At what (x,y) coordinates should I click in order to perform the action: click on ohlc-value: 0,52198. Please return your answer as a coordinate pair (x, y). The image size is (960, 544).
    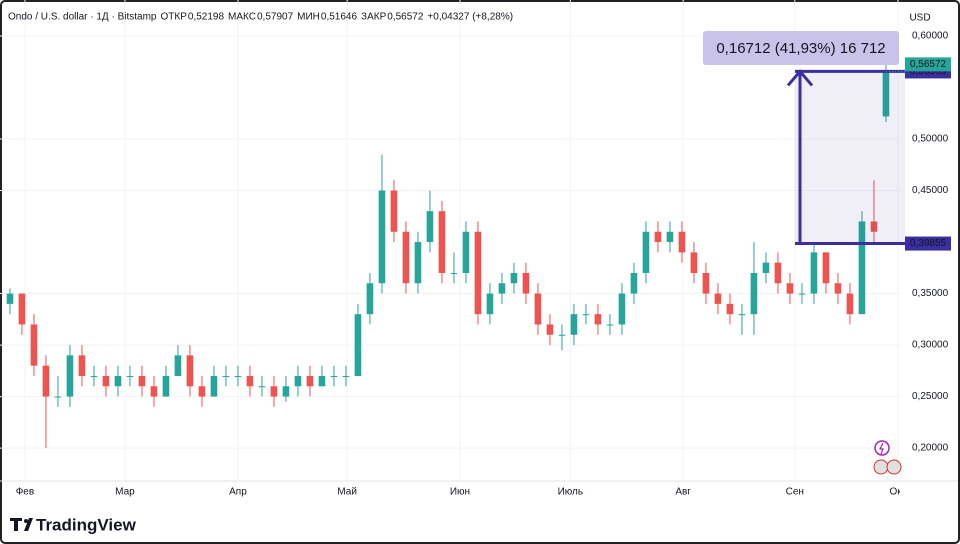
    Looking at the image, I should click on (206, 17).